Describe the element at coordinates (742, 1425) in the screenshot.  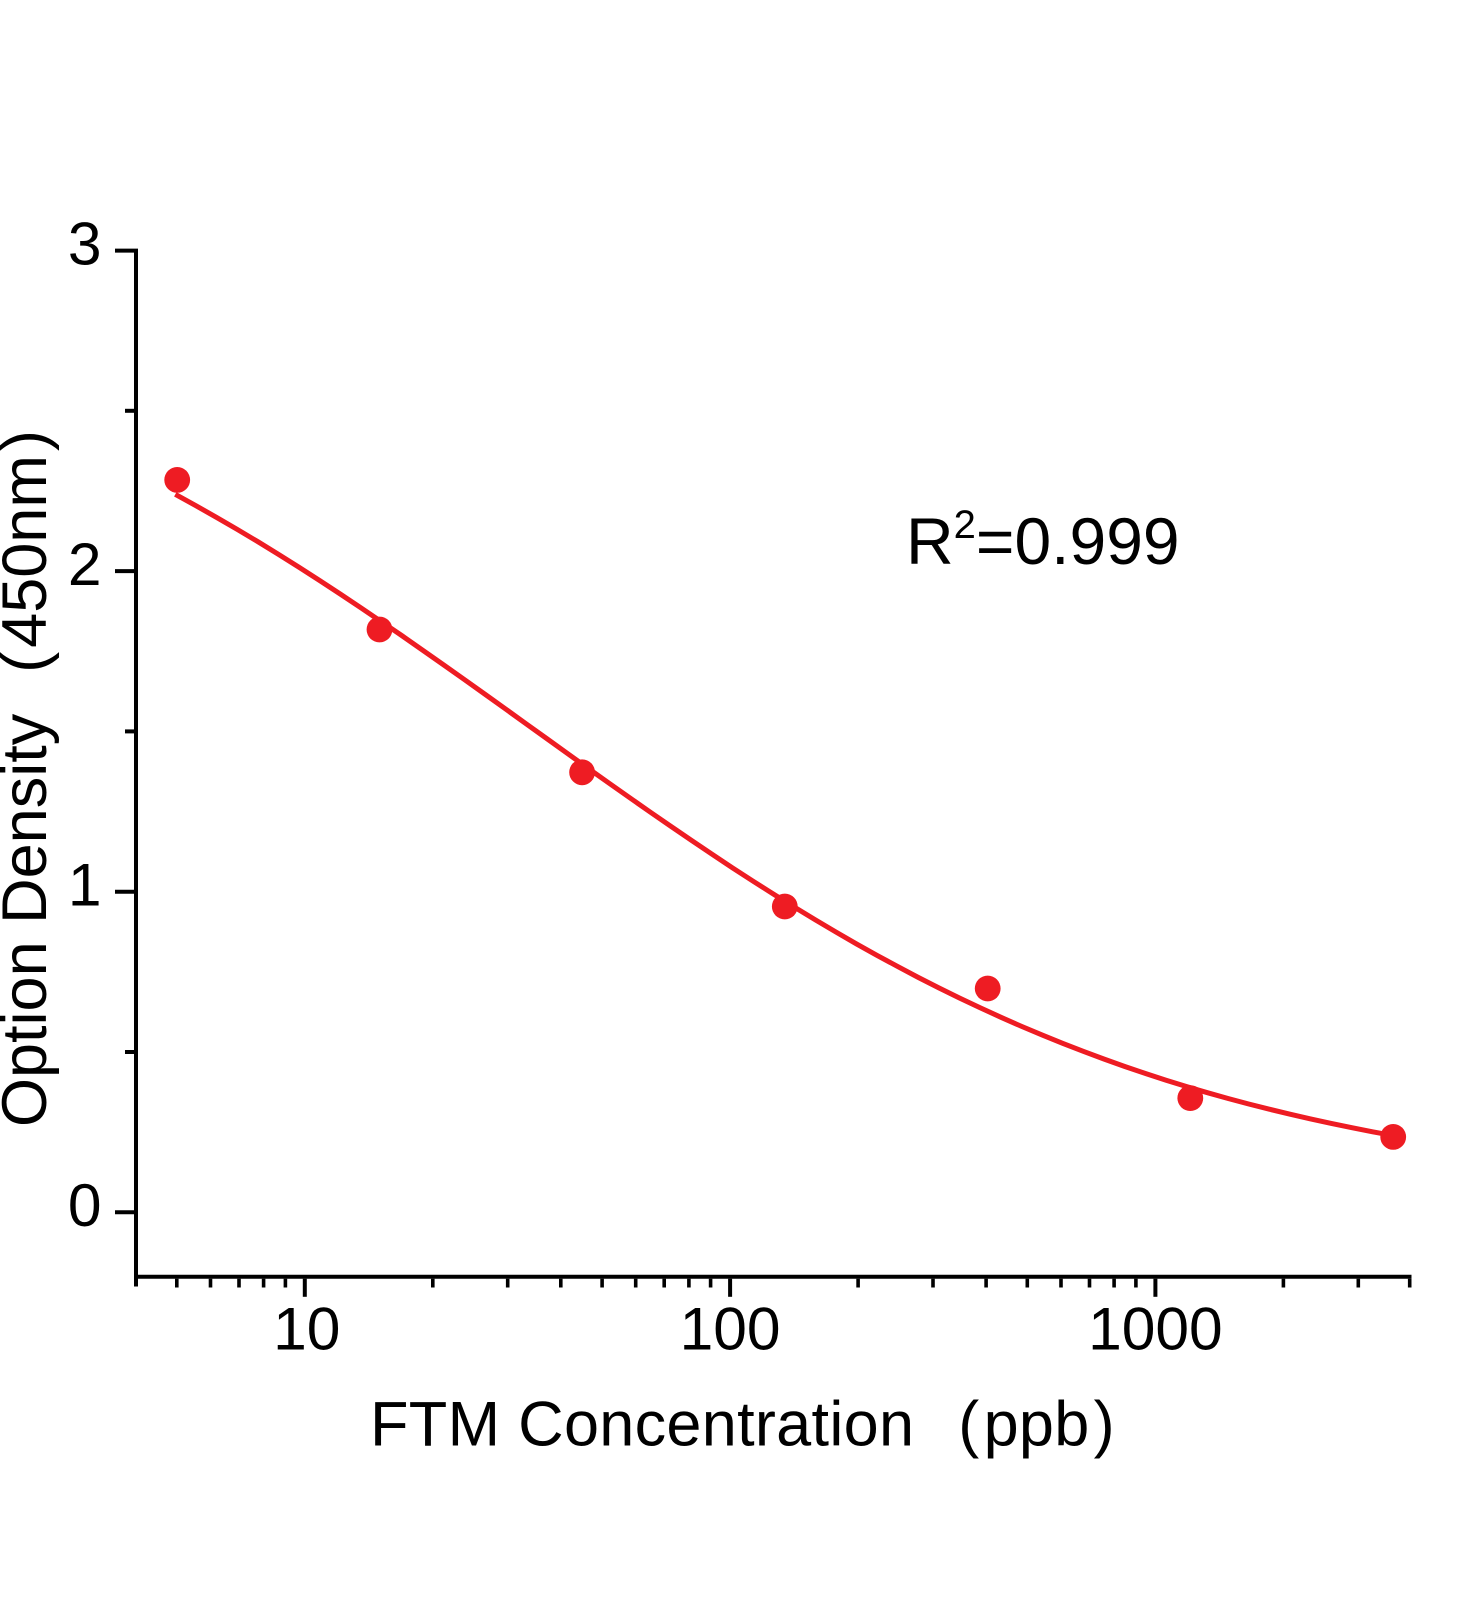
I see `svg-text:FTM Concentration(ppb): FTM Concentration (ppb)` at that location.